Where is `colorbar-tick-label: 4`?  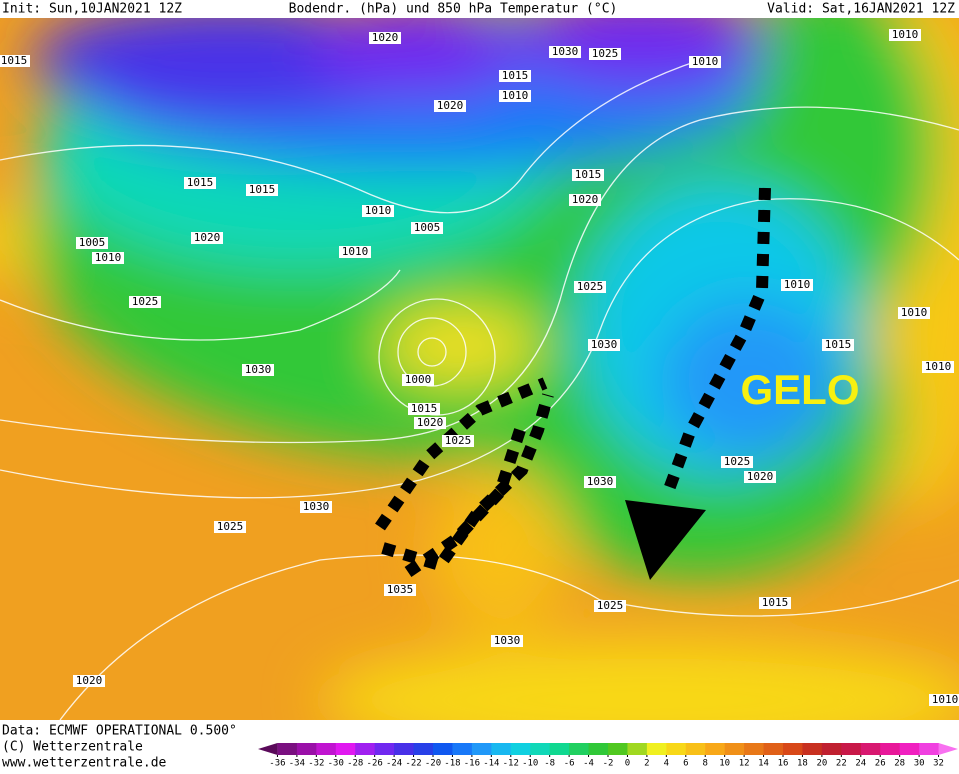 colorbar-tick-label: 4 is located at coordinates (666, 764).